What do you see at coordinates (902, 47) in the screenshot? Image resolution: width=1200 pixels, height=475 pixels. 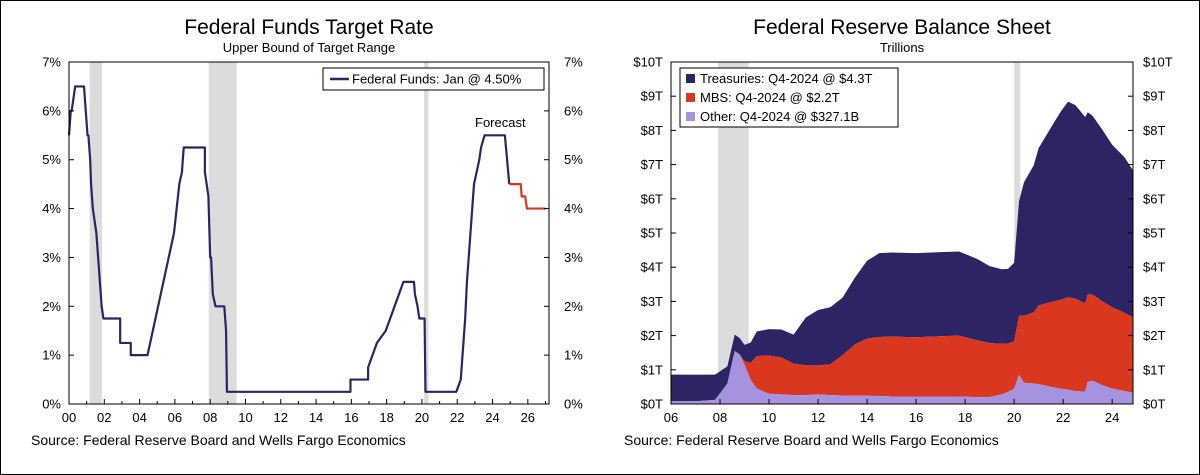 I see `right-chart-subtitle: Trillions` at bounding box center [902, 47].